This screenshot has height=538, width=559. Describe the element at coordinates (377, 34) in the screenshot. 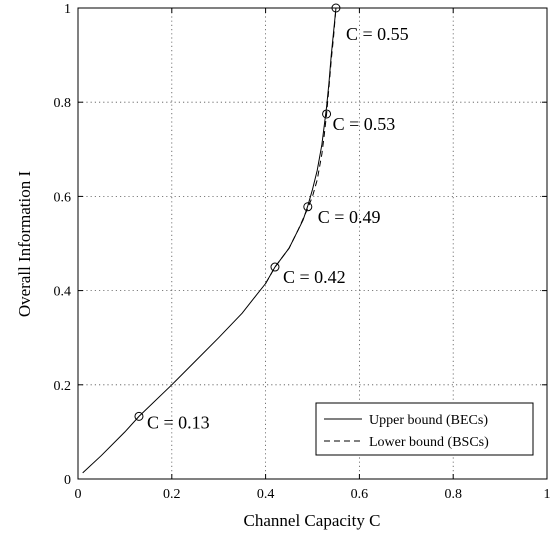

I see `capacity-annotation: C = 0.55` at that location.